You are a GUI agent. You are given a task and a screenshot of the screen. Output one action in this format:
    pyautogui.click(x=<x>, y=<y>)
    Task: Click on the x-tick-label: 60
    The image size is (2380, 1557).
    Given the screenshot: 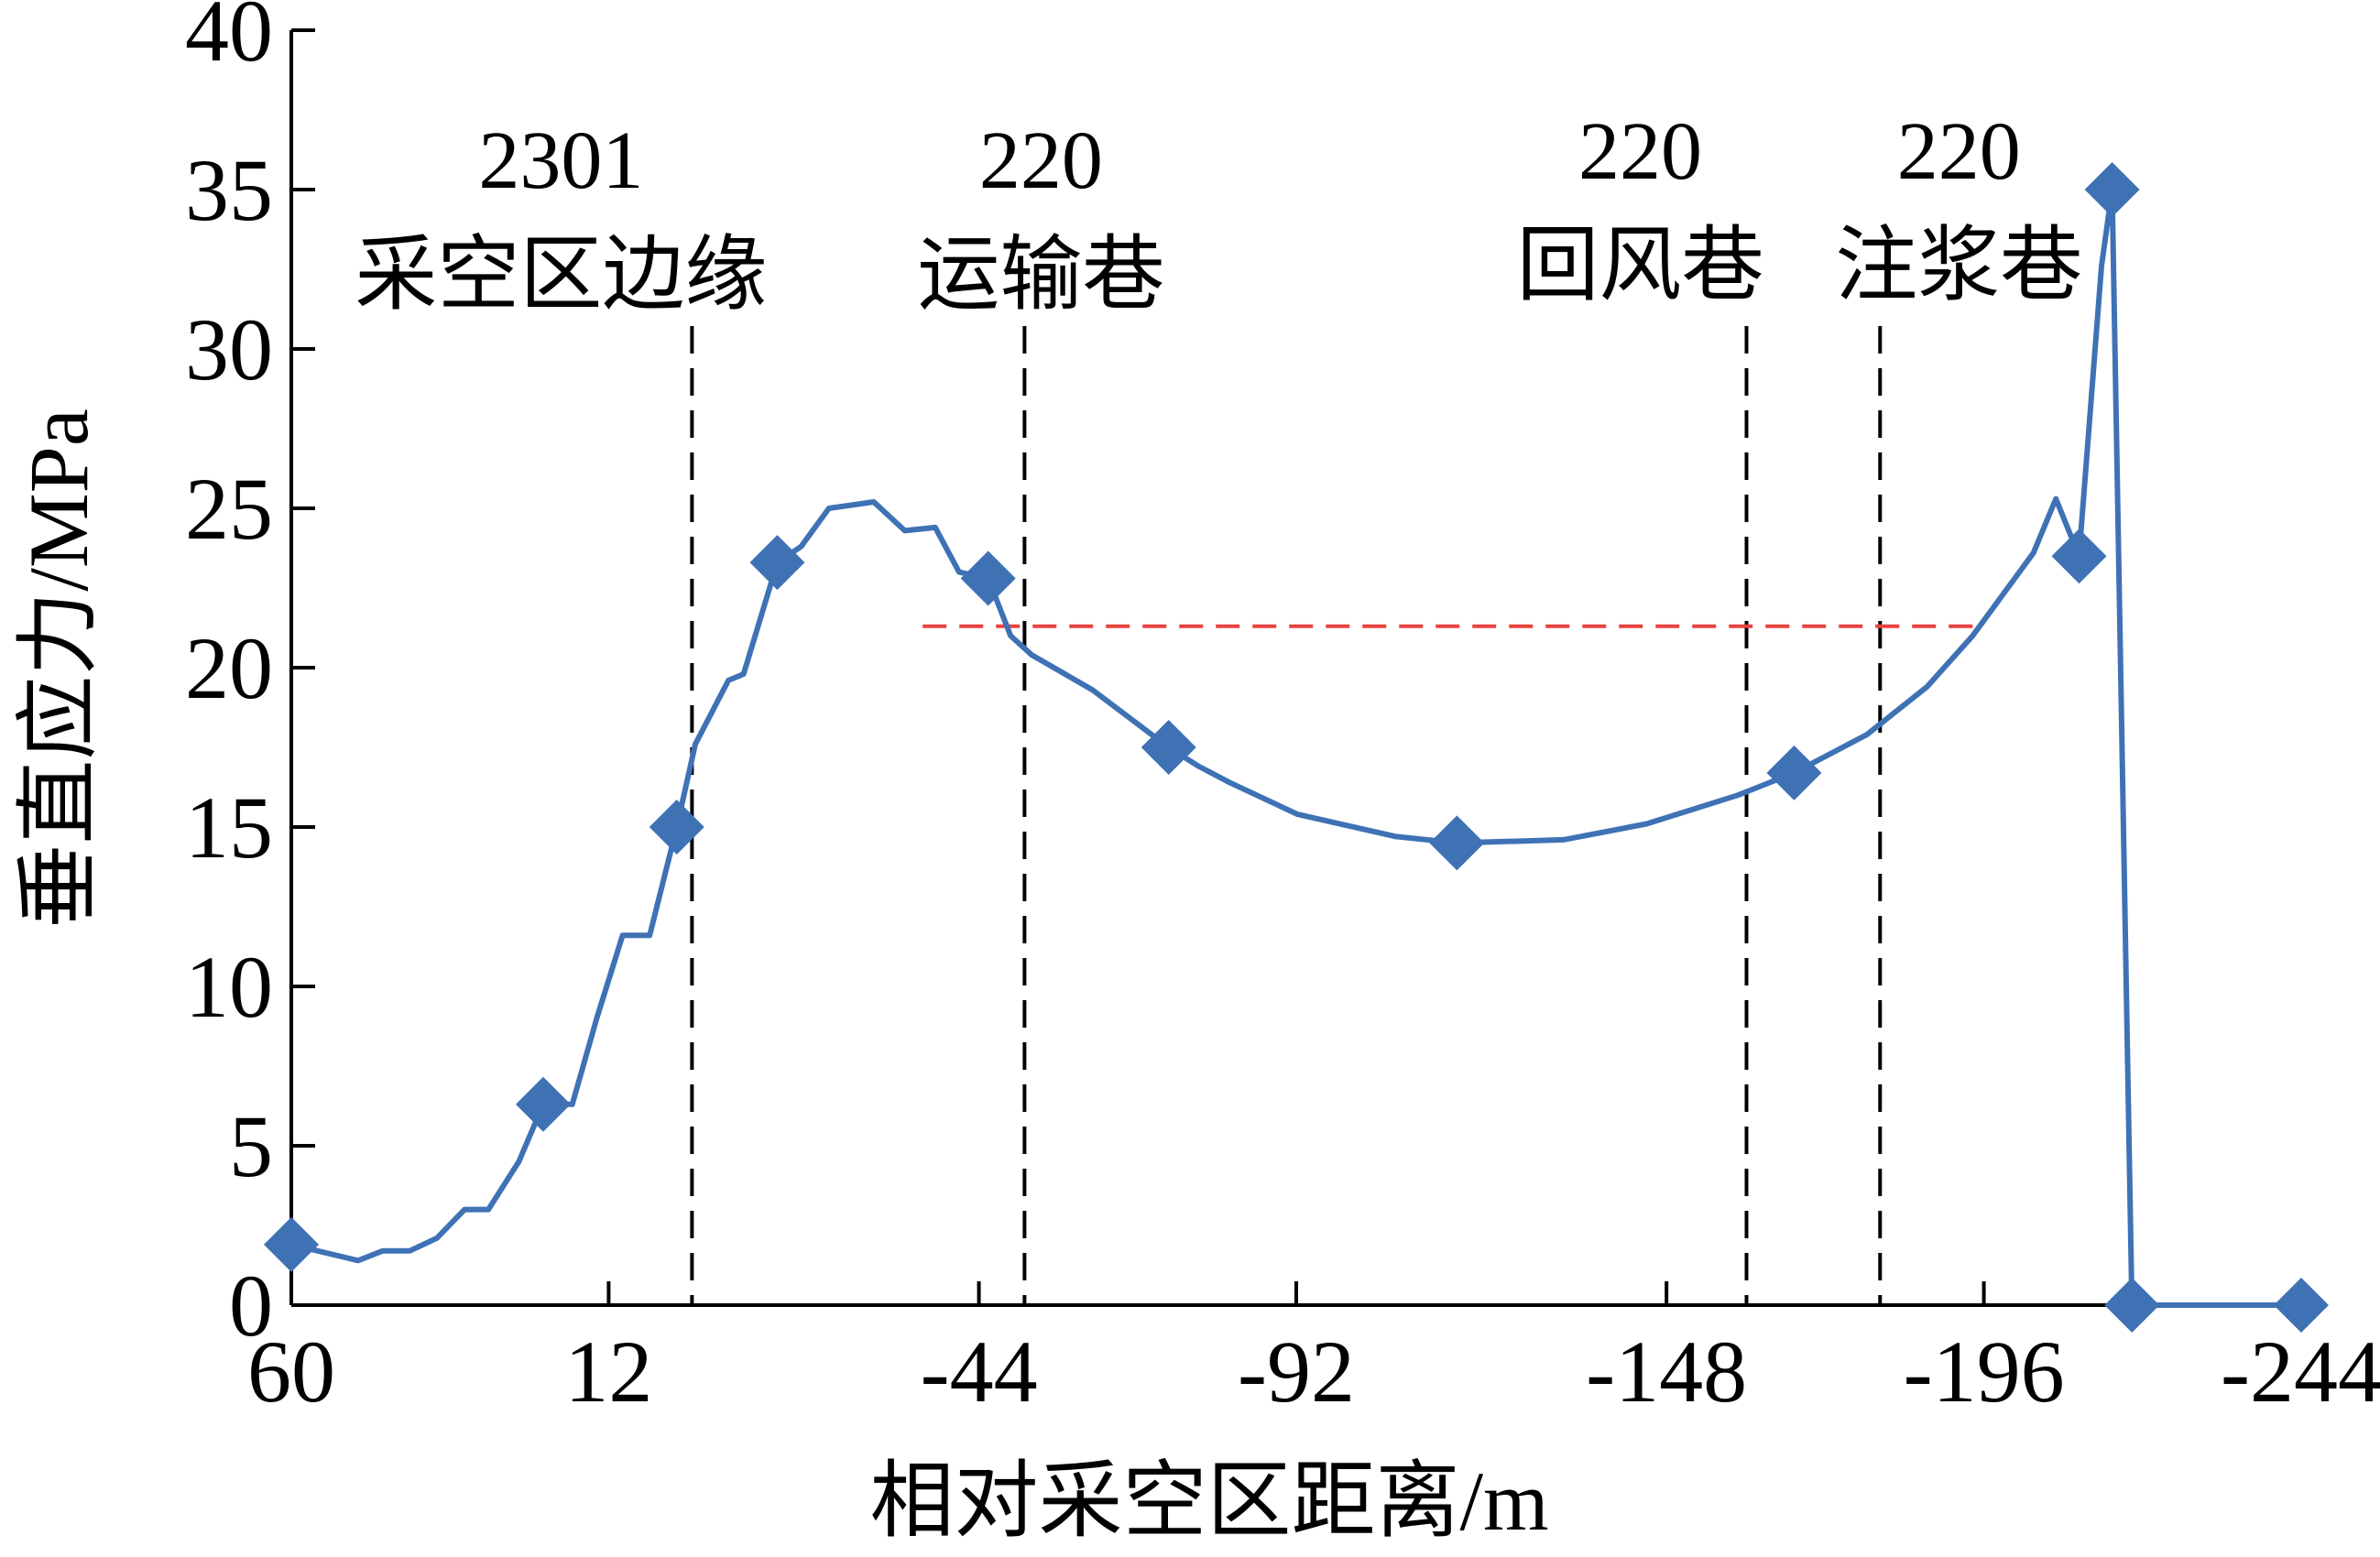 What is the action you would take?
    pyautogui.click(x=291, y=1372)
    